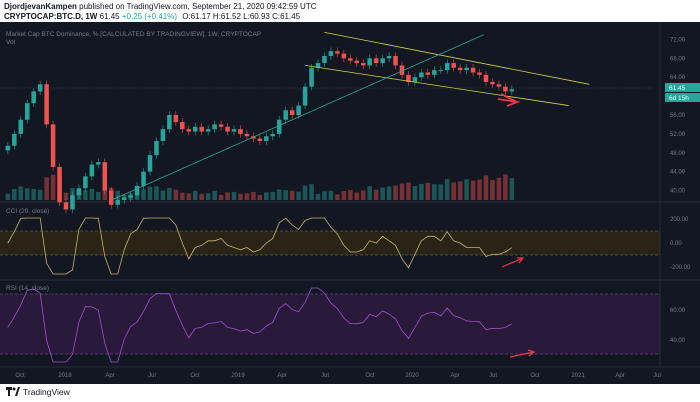 Image resolution: width=700 pixels, height=402 pixels. I want to click on rsi-line, so click(259, 325).